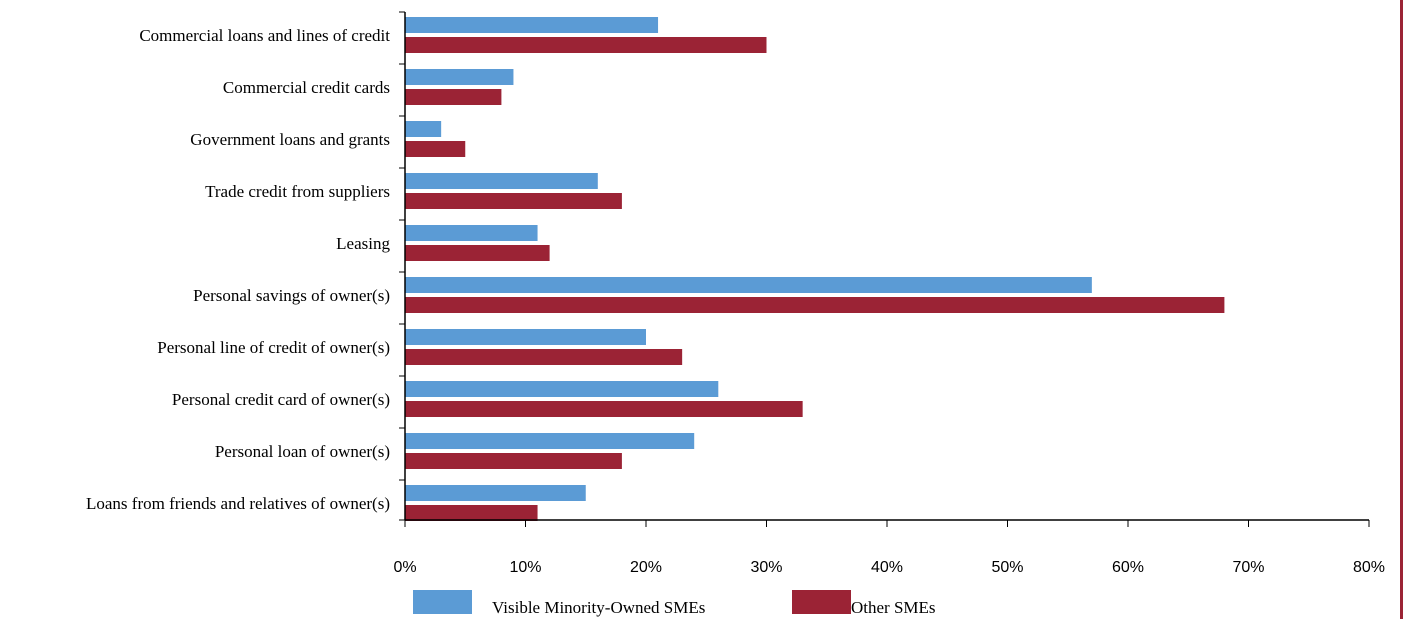  What do you see at coordinates (297, 191) in the screenshot?
I see `category-label: Trade credit from suppliers` at bounding box center [297, 191].